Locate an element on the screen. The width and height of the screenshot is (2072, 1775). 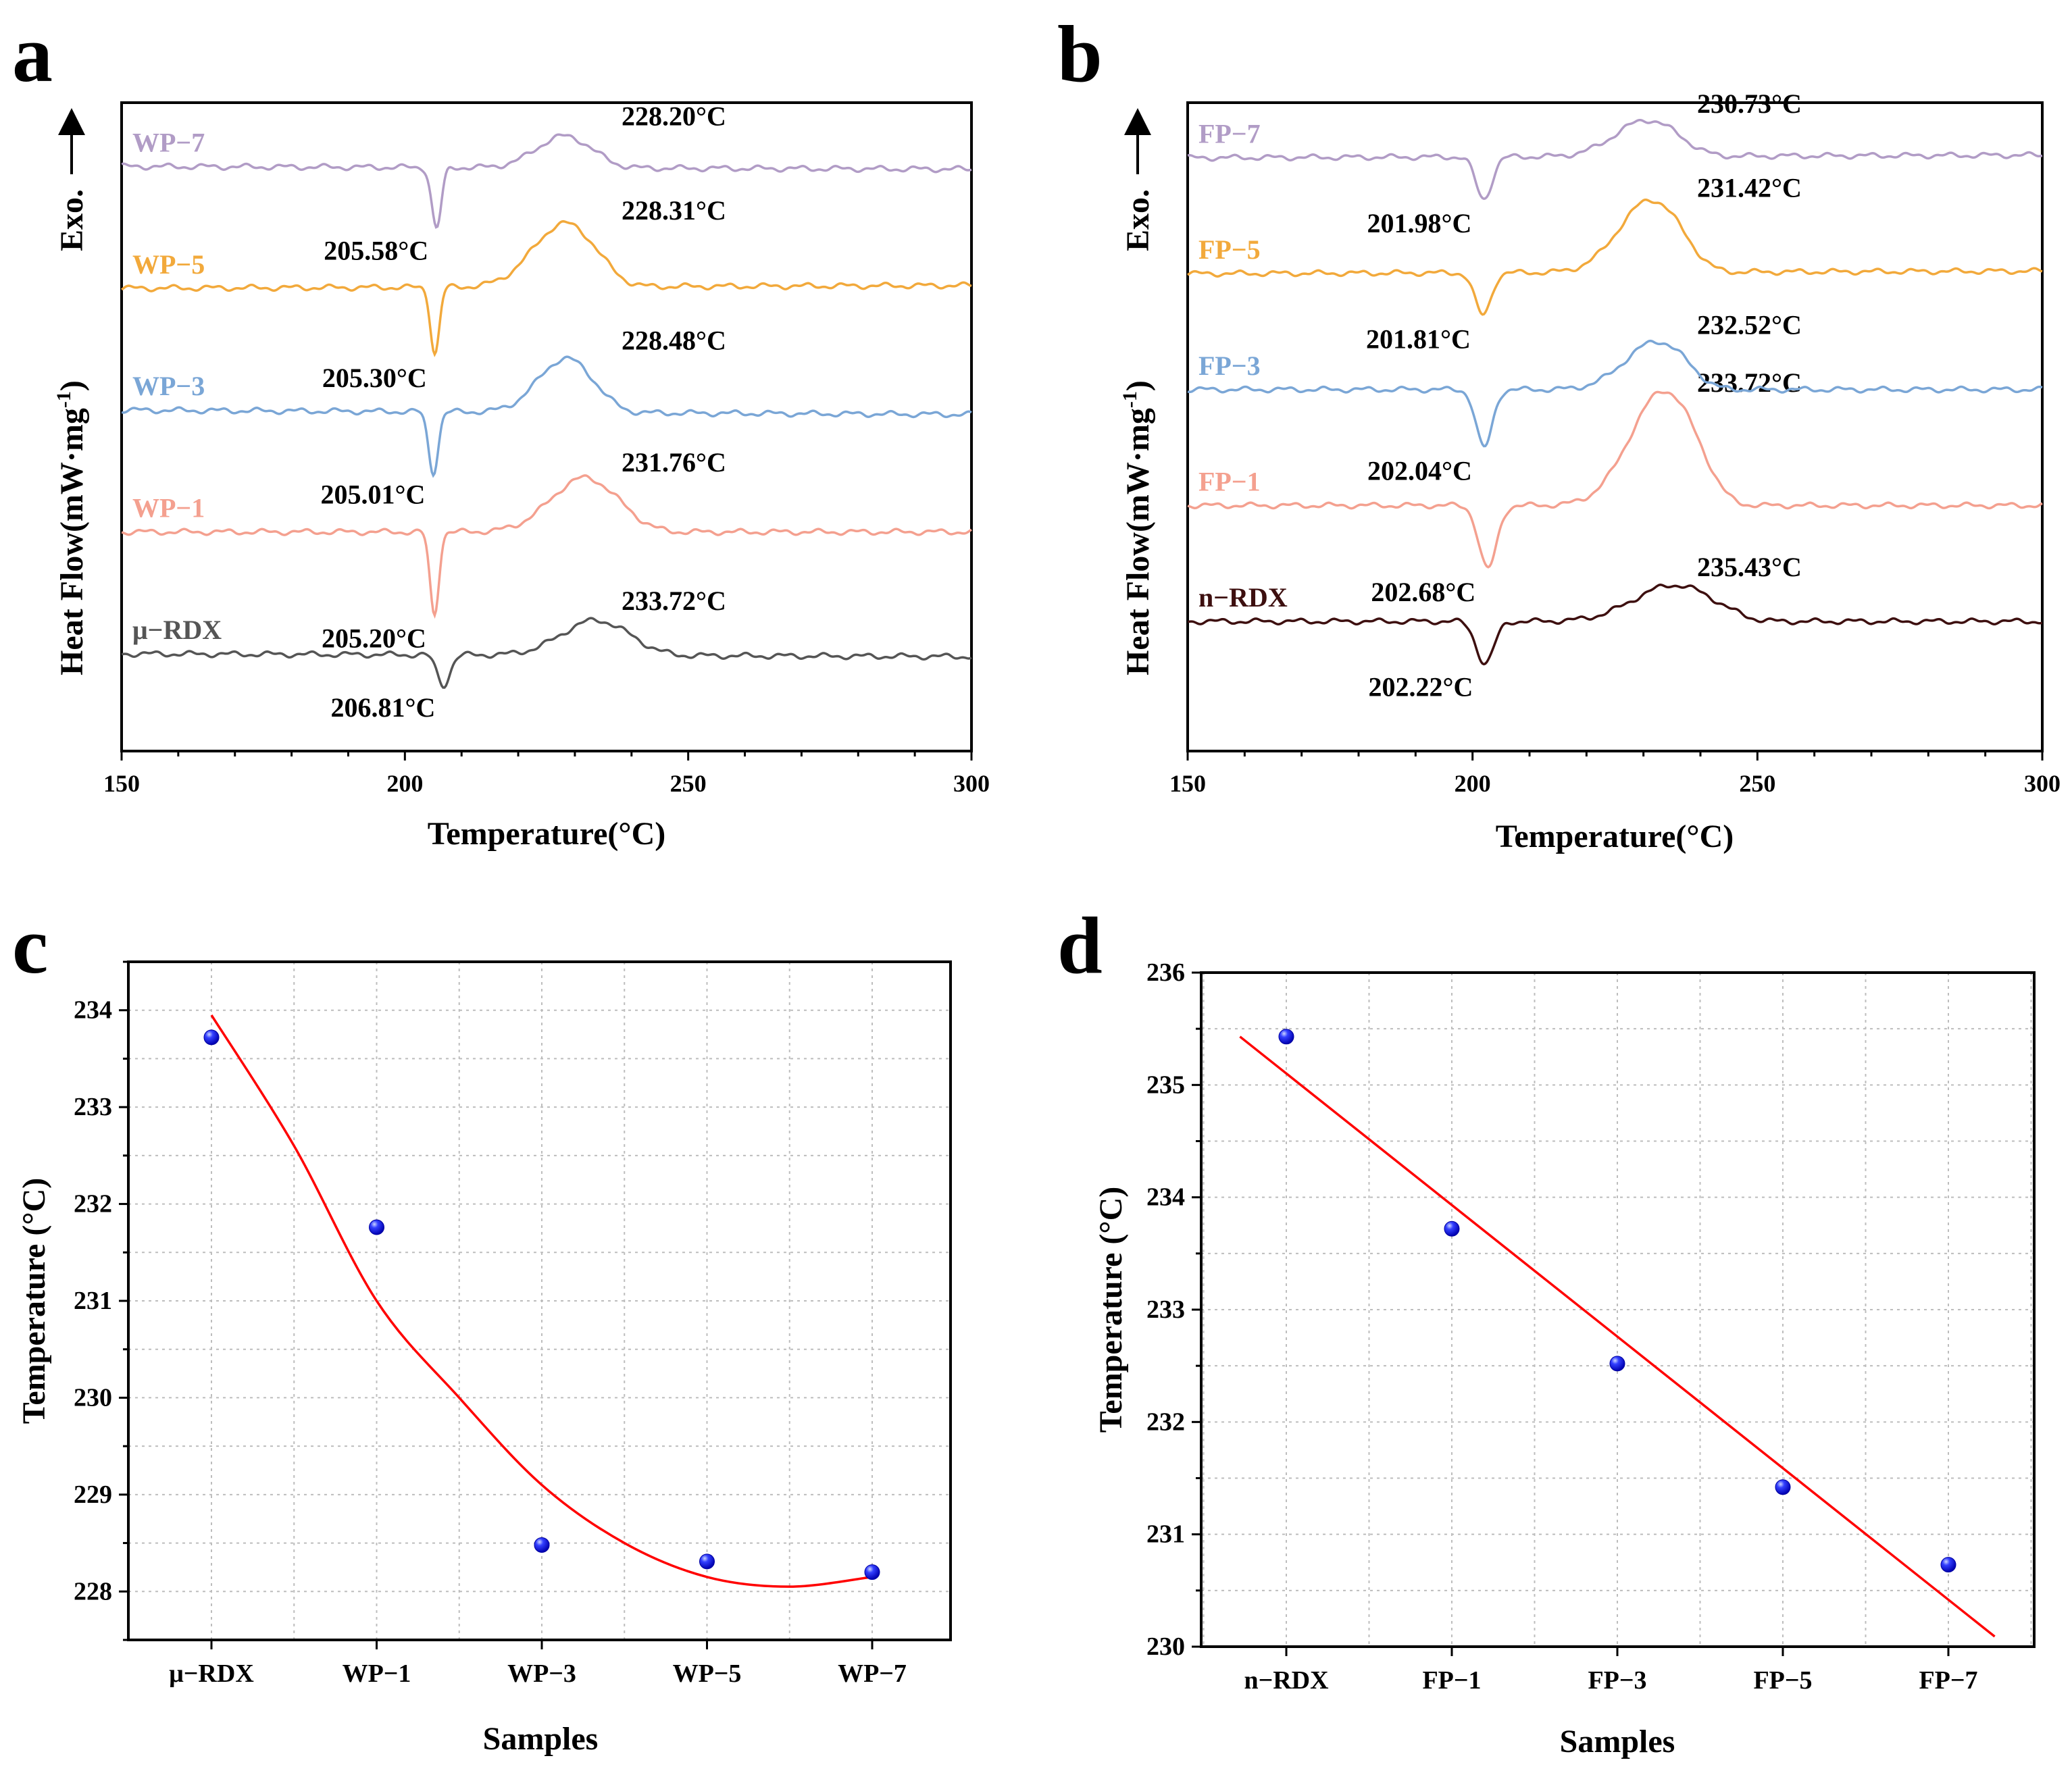
exotherm-peak-label: 233.72°C is located at coordinates (674, 601).